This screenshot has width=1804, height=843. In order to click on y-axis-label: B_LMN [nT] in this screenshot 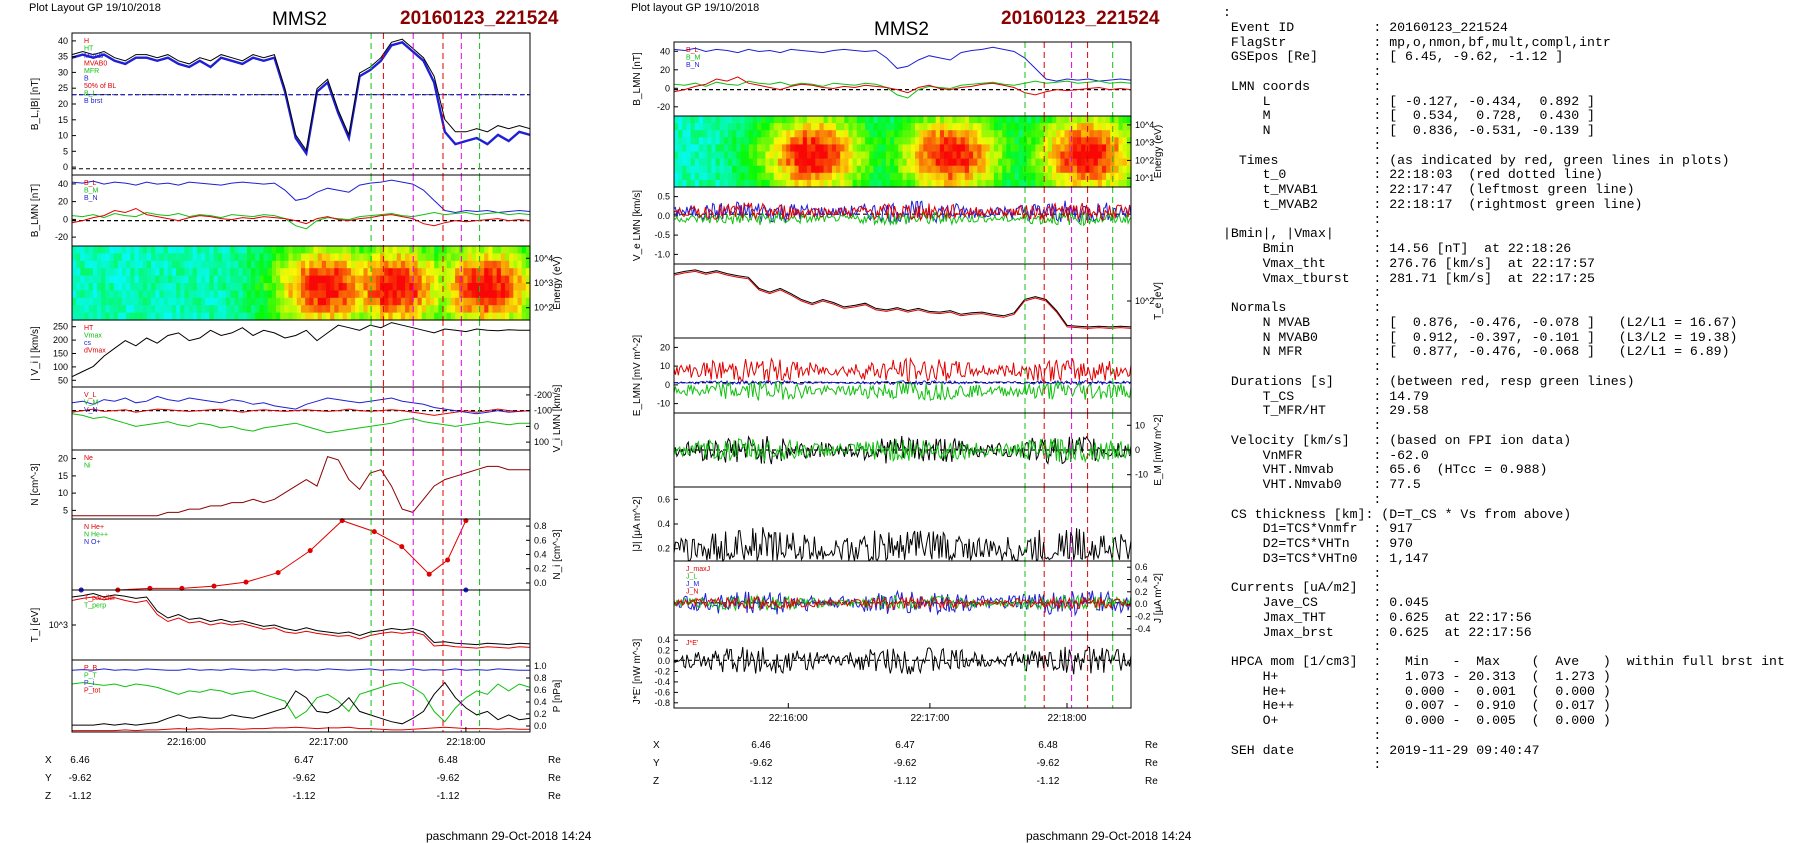, I will do `click(637, 79)`.